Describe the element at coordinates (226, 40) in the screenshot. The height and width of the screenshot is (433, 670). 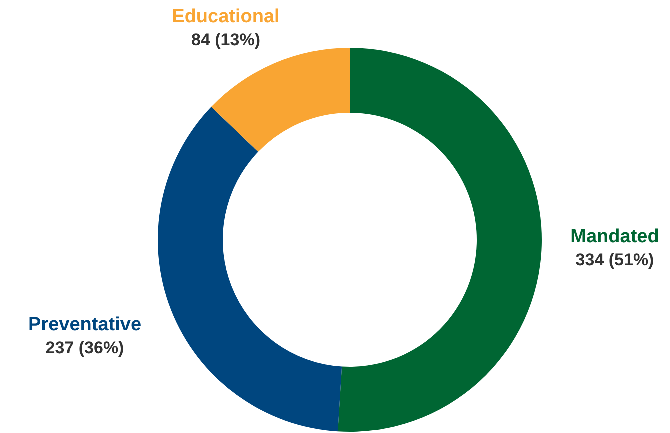
I see `data-label: 84 (13%)` at that location.